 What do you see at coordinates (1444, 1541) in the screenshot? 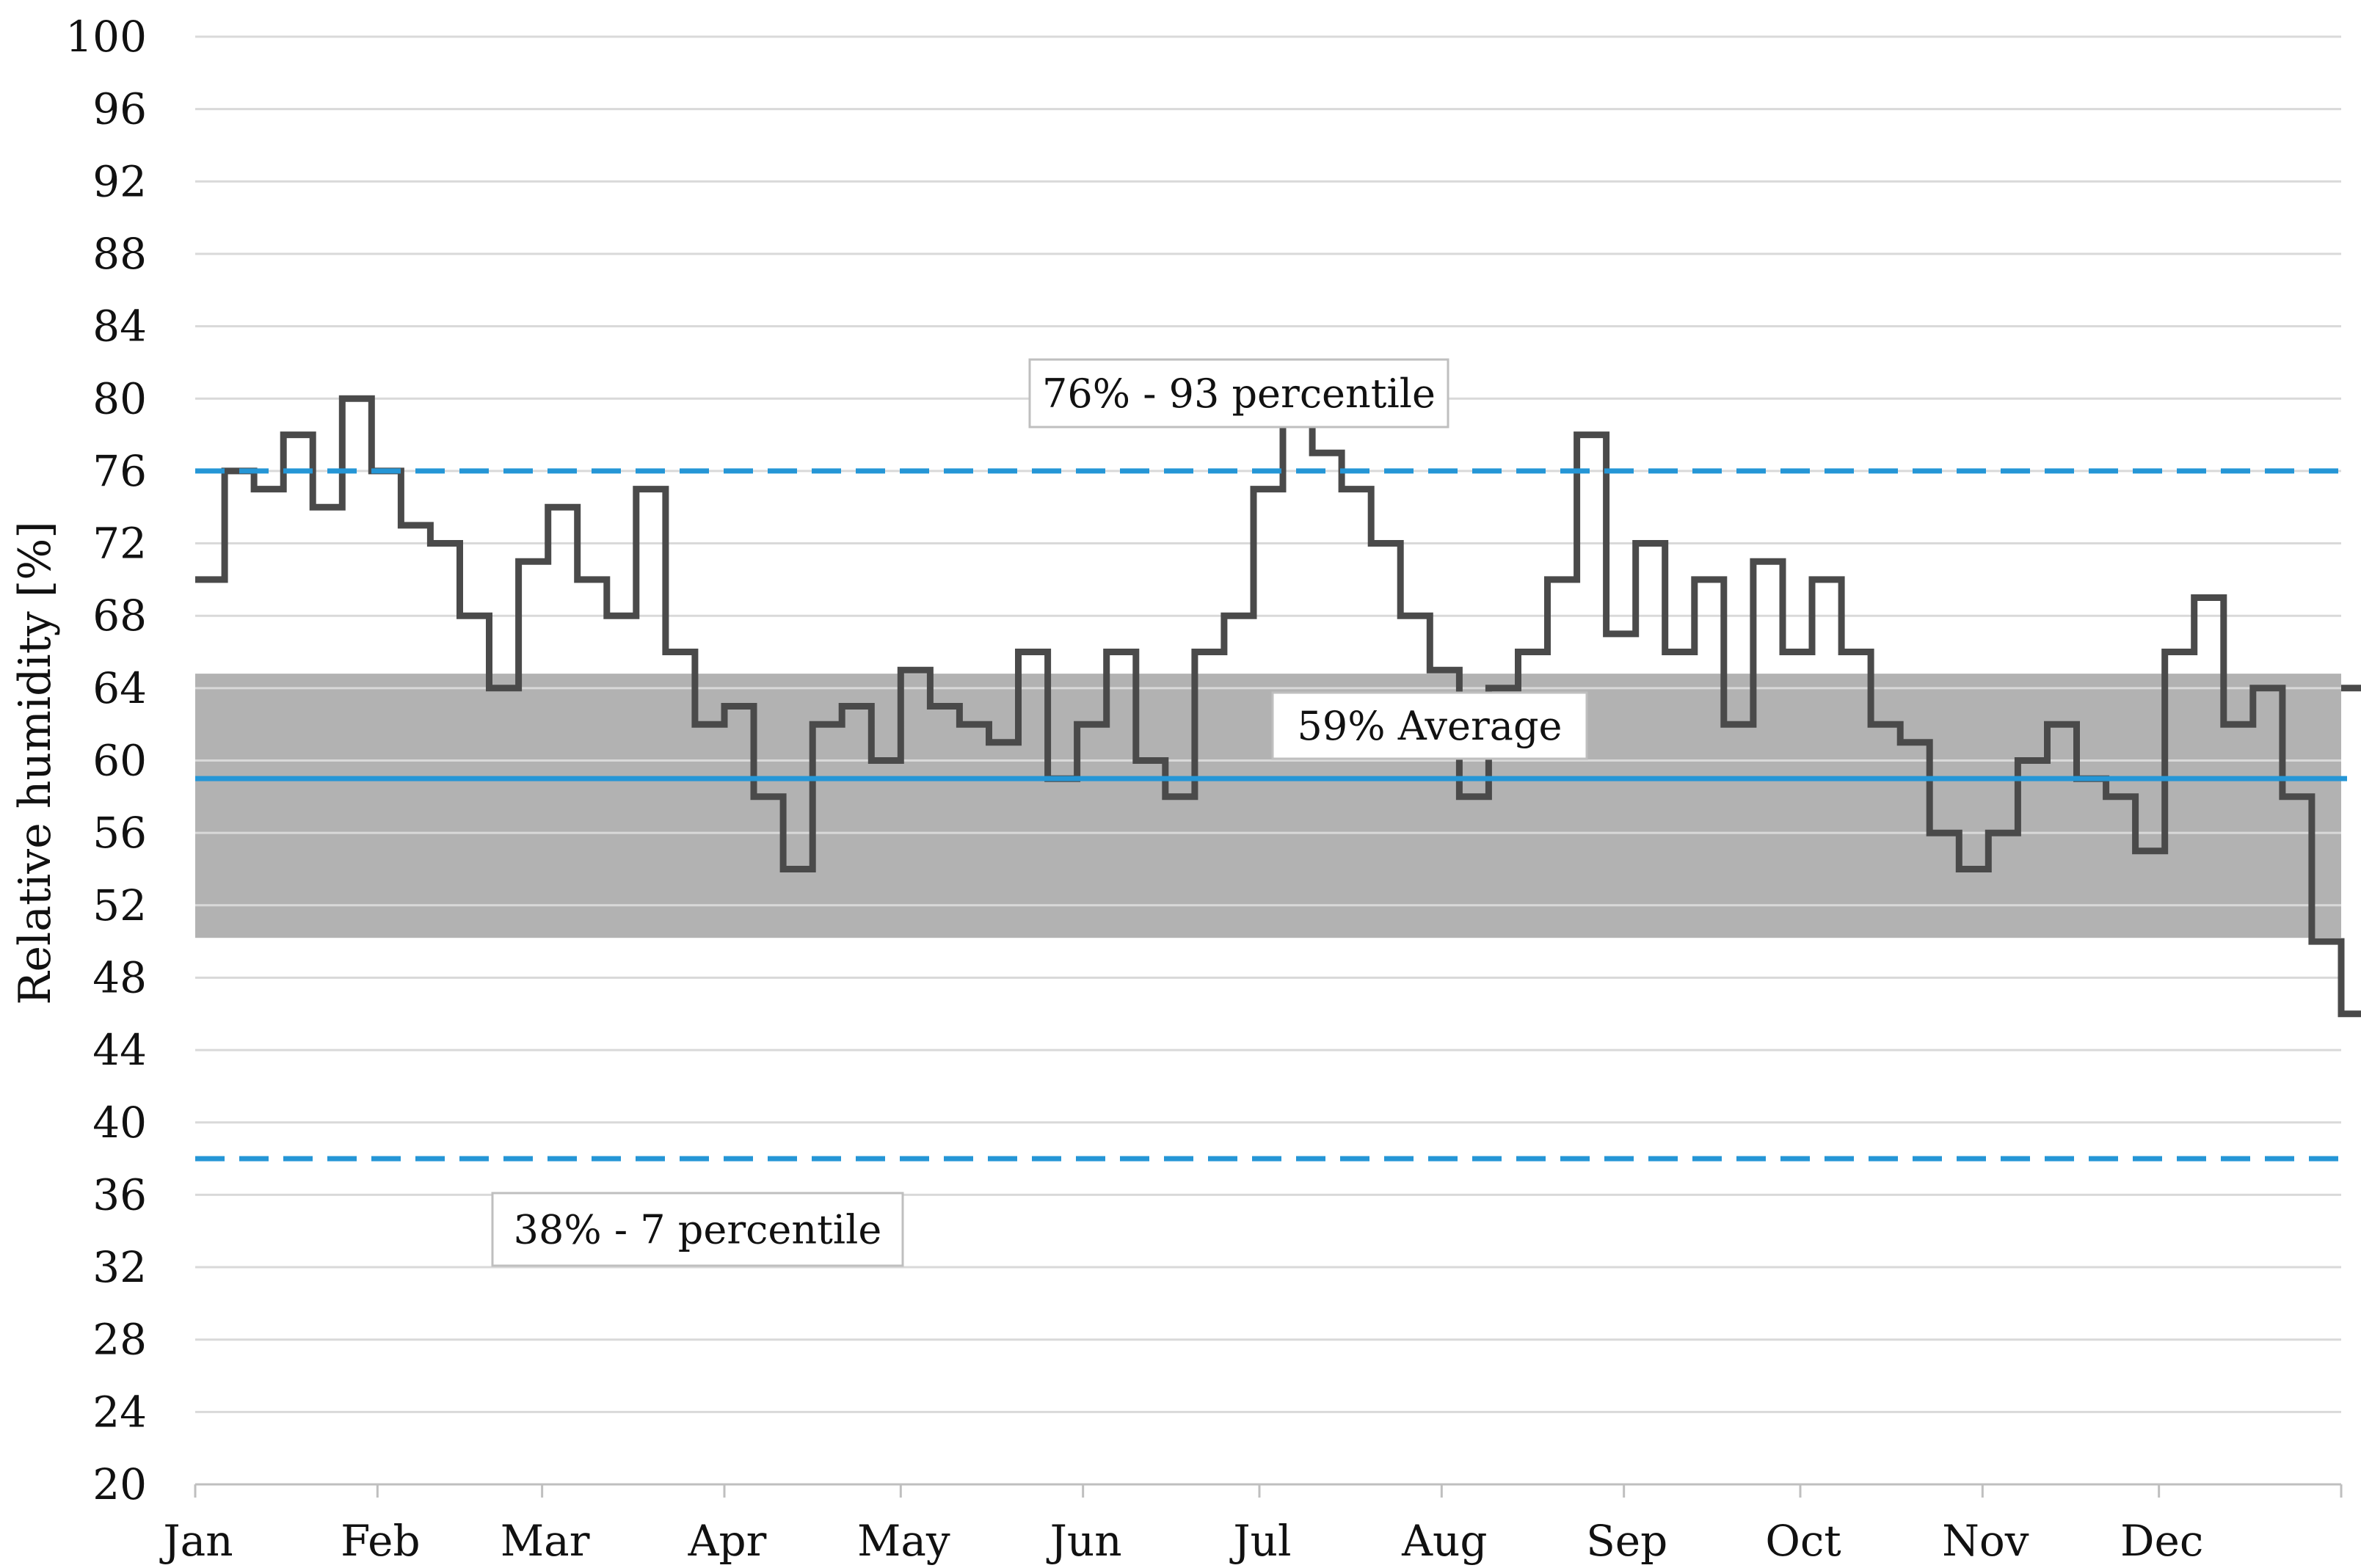
I see `x-tick-label-aug: Aug` at bounding box center [1444, 1541].